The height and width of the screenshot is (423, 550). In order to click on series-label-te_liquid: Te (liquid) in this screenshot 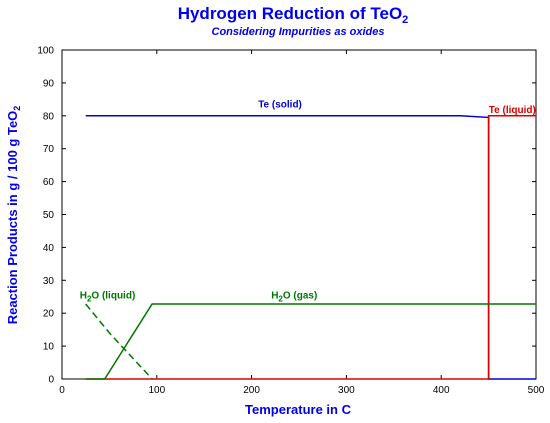, I will do `click(512, 110)`.